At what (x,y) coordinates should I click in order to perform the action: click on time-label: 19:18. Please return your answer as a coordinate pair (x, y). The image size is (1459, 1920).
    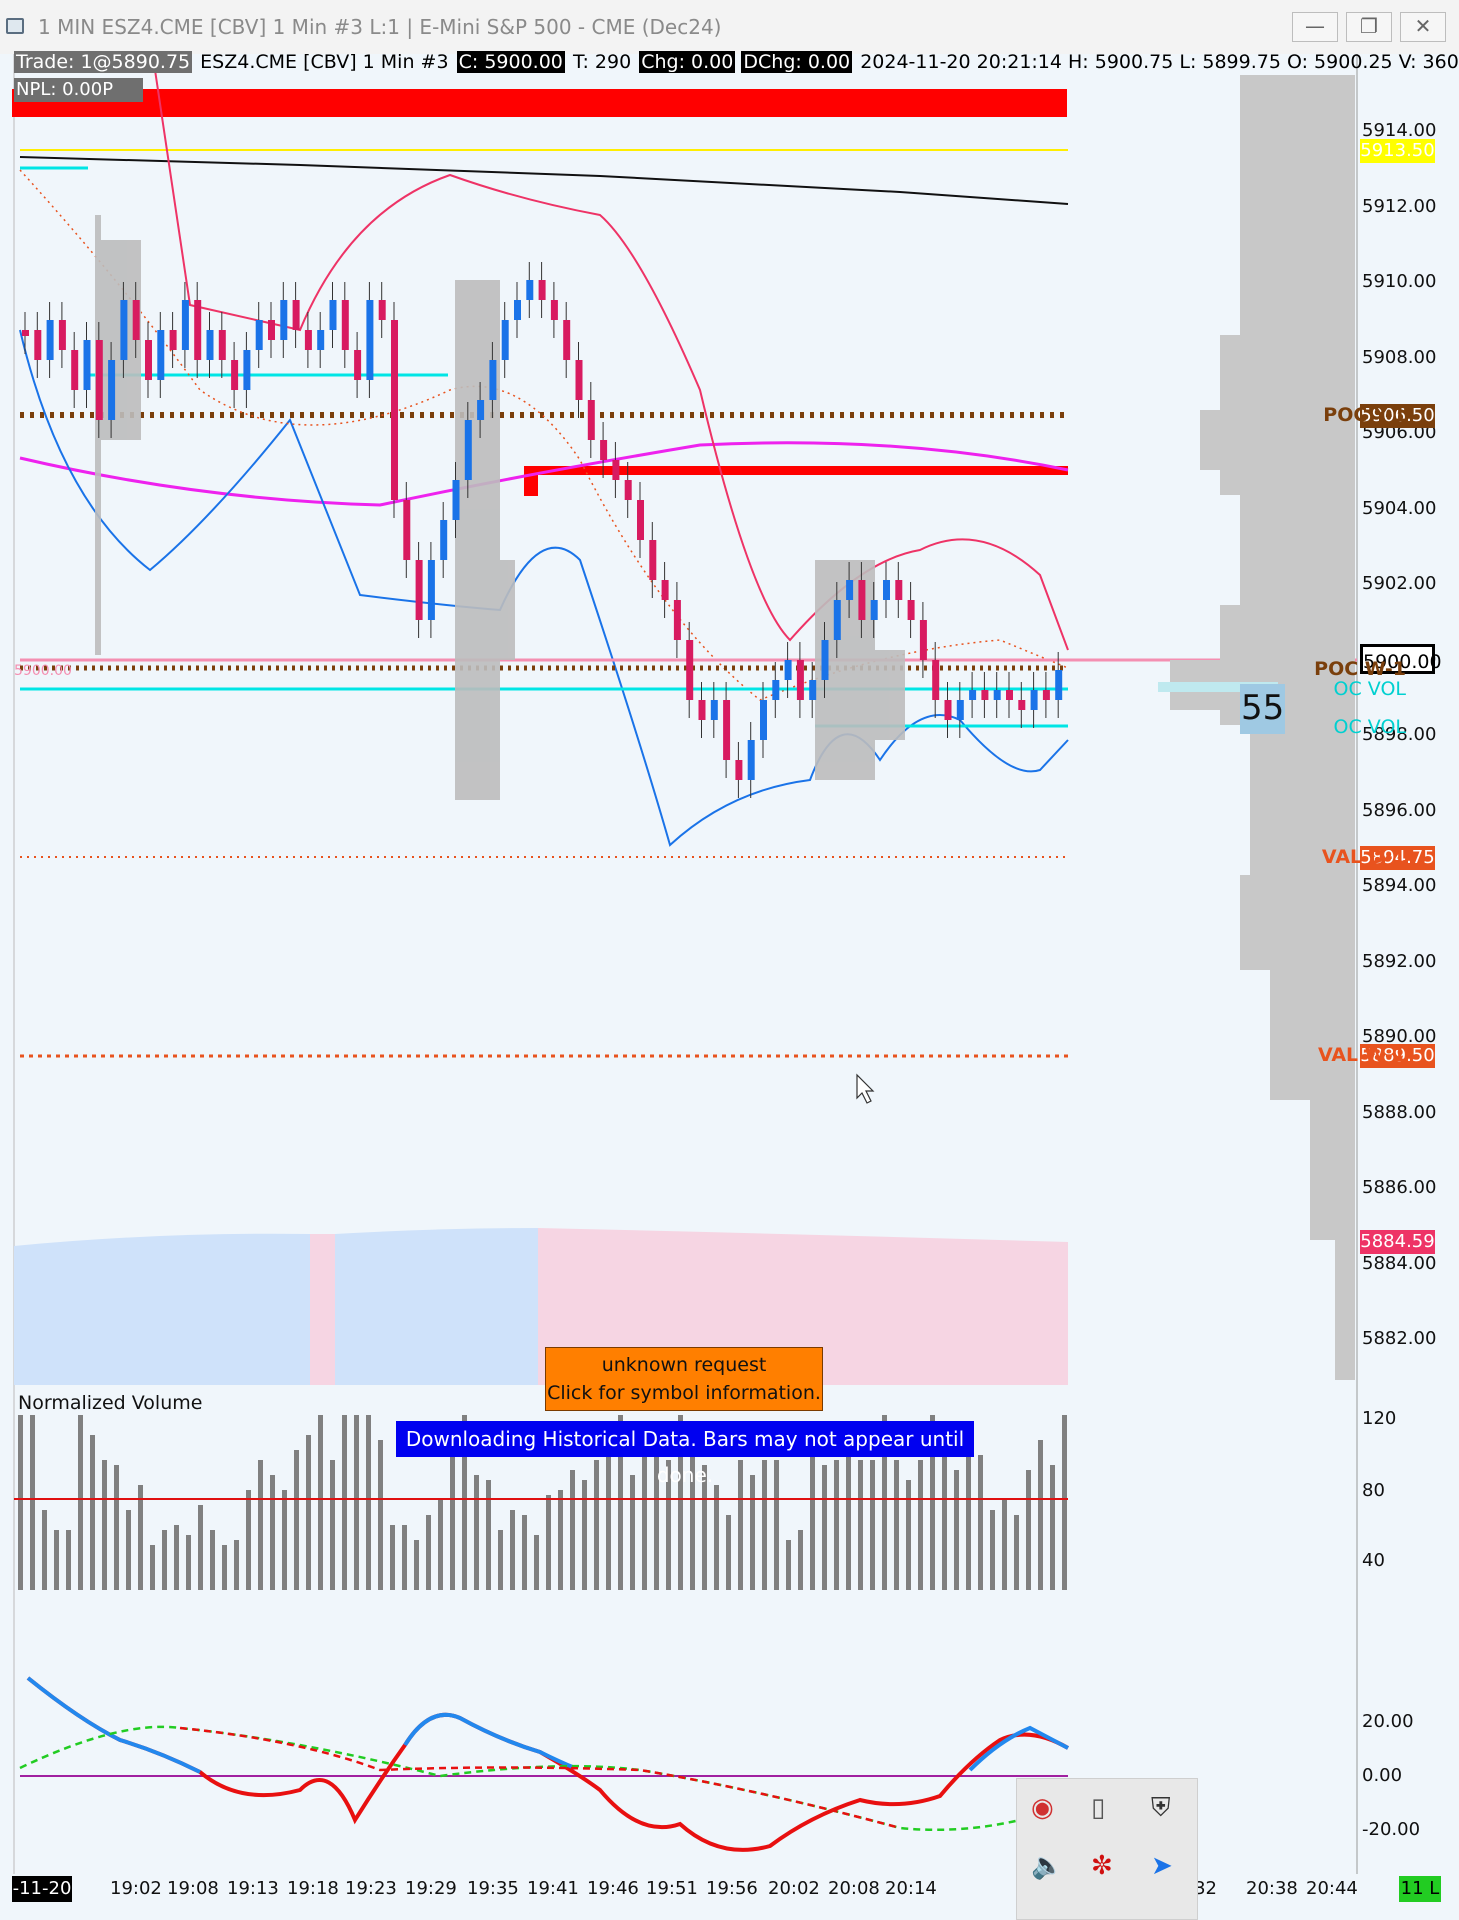
    Looking at the image, I should click on (313, 1888).